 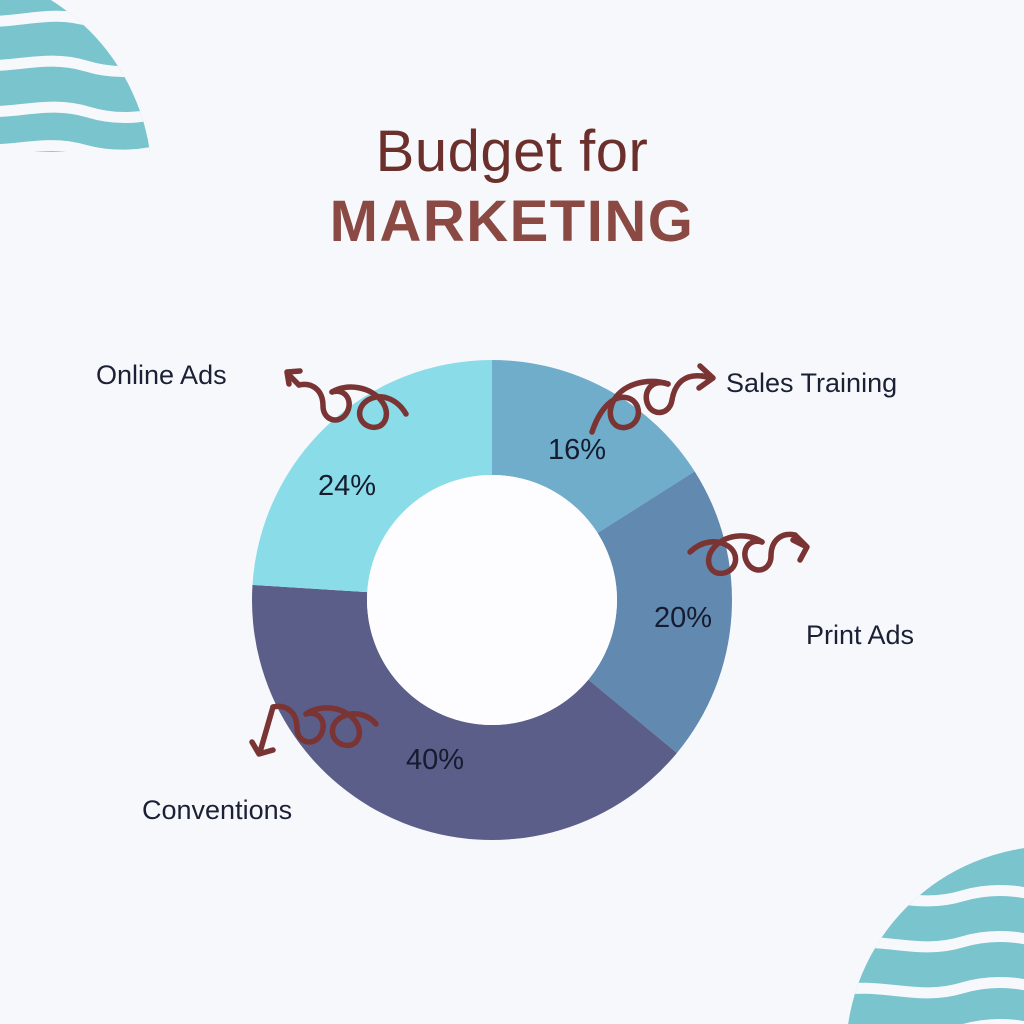 I want to click on value-label-print-ads: 20%, so click(x=683, y=618).